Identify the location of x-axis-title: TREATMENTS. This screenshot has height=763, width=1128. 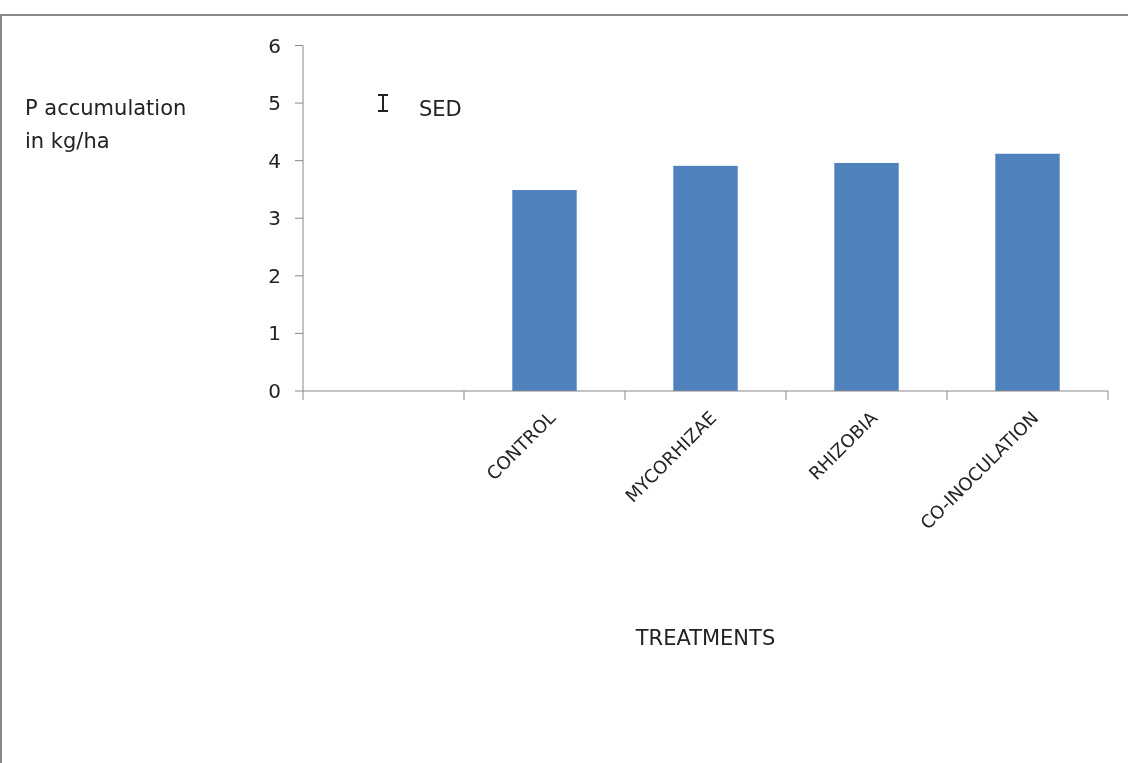
(705, 638).